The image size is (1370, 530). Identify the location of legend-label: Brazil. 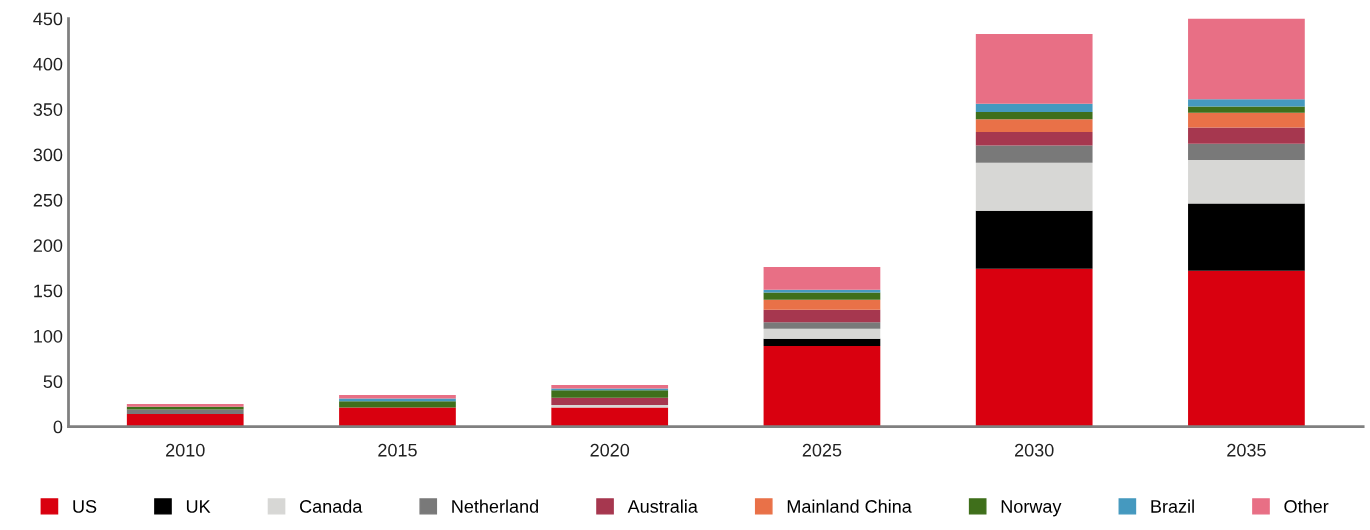
(1172, 506).